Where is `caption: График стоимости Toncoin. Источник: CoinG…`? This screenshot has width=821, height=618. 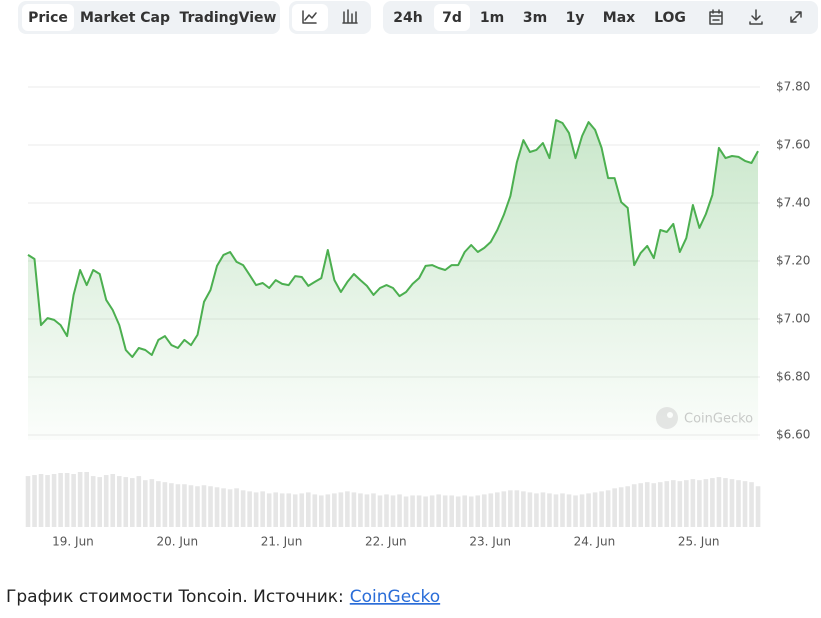 caption: График стоимости Toncoin. Источник: CoinG… is located at coordinates (223, 597).